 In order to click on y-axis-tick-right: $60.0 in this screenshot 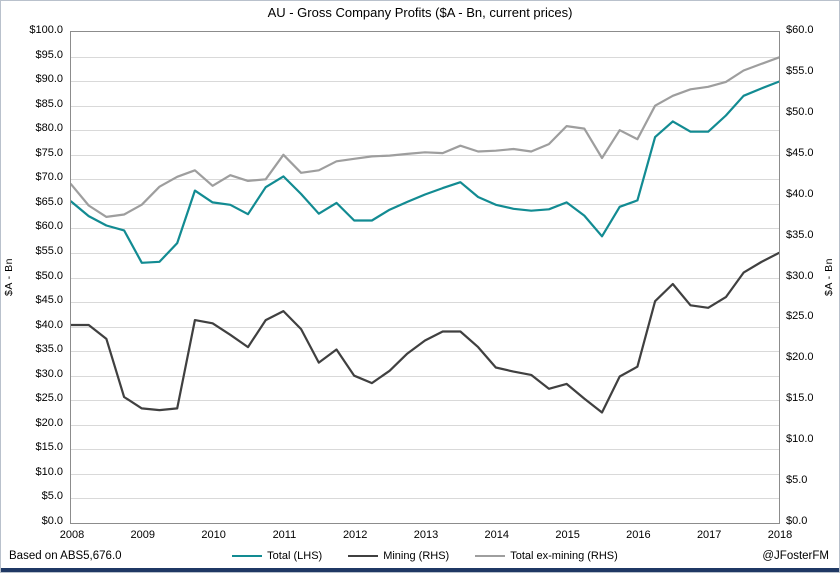, I will do `click(800, 30)`.